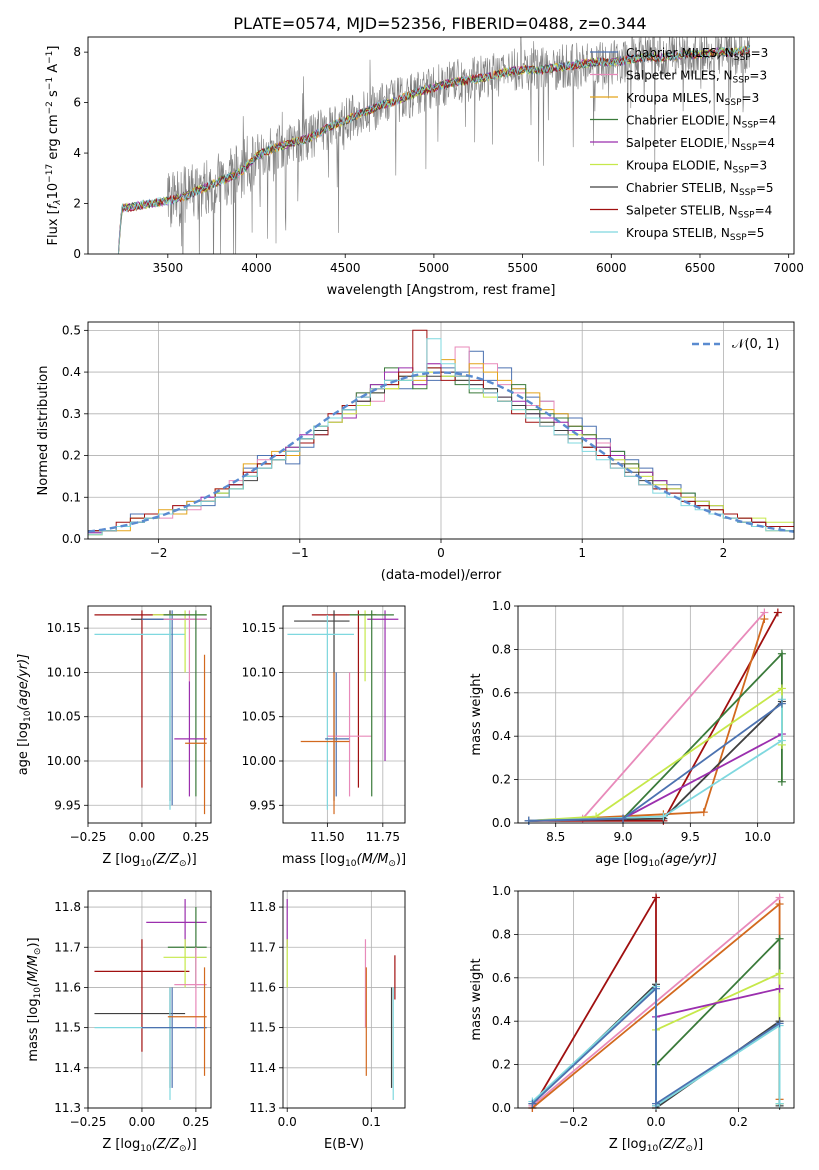 Image resolution: width=819 pixels, height=1170 pixels. Describe the element at coordinates (611, 268) in the screenshot. I see `tick-label-x: 6000` at that location.